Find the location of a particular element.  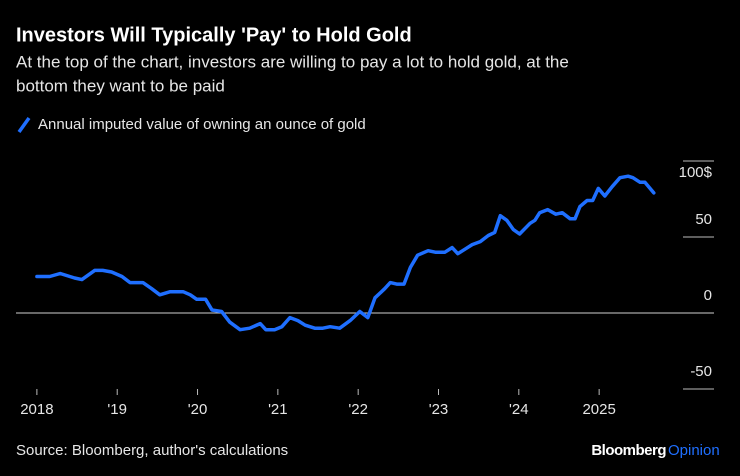

chart-subtitle: bottom they want to be paid is located at coordinates (120, 85).